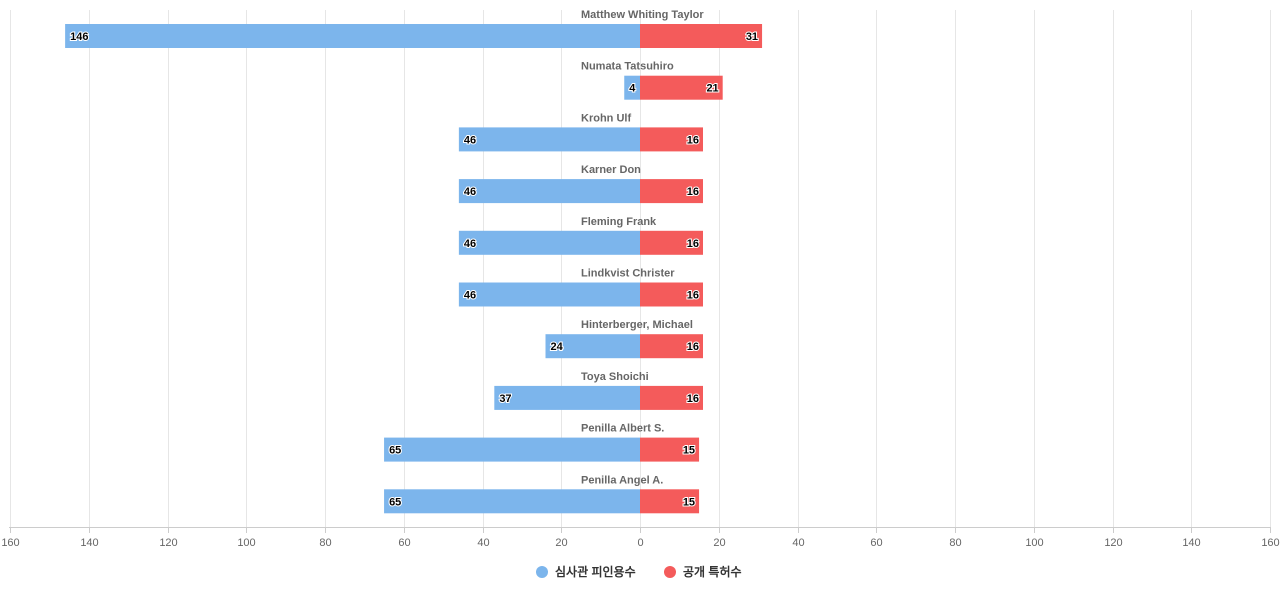 Image resolution: width=1280 pixels, height=600 pixels. Describe the element at coordinates (622, 429) in the screenshot. I see `category-label: Penilla Albert S.` at that location.